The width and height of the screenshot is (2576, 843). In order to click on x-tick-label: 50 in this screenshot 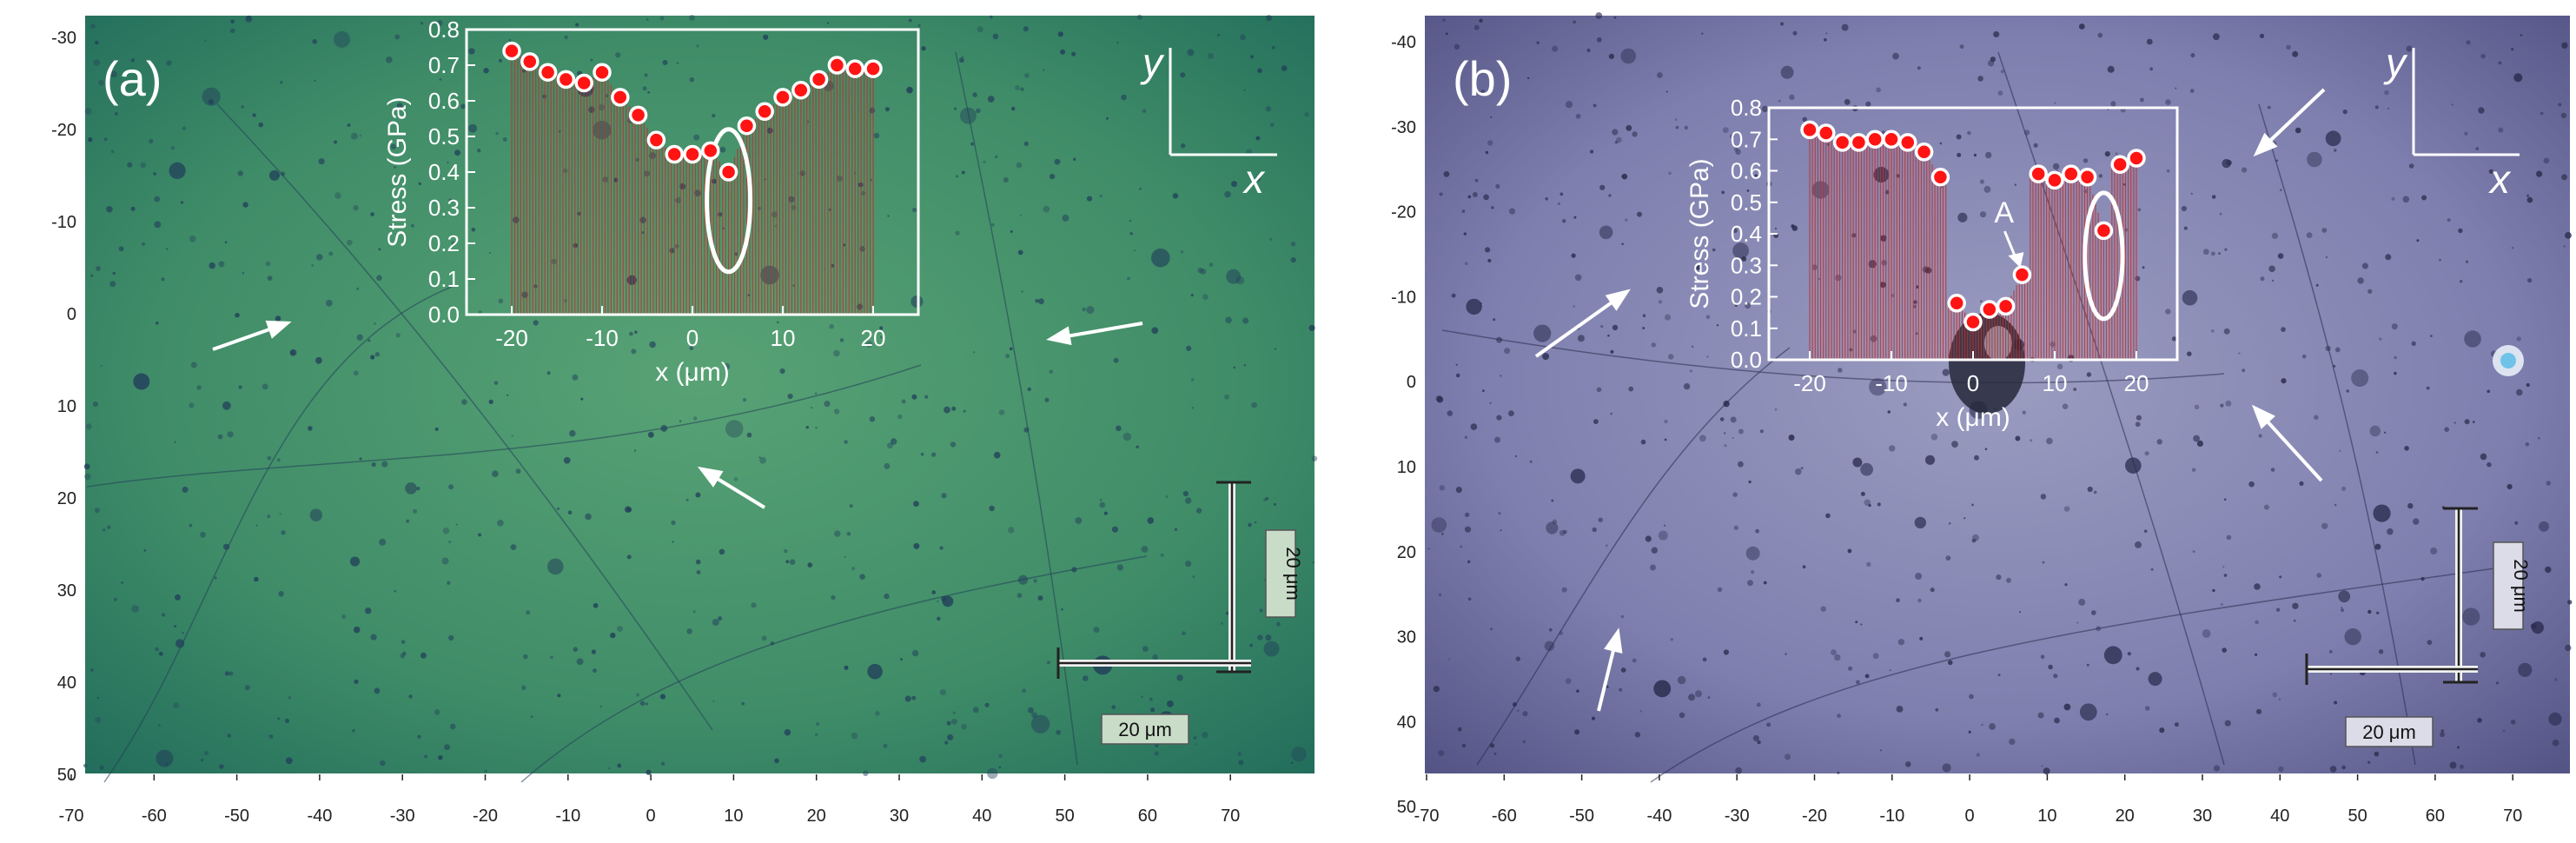, I will do `click(2357, 816)`.